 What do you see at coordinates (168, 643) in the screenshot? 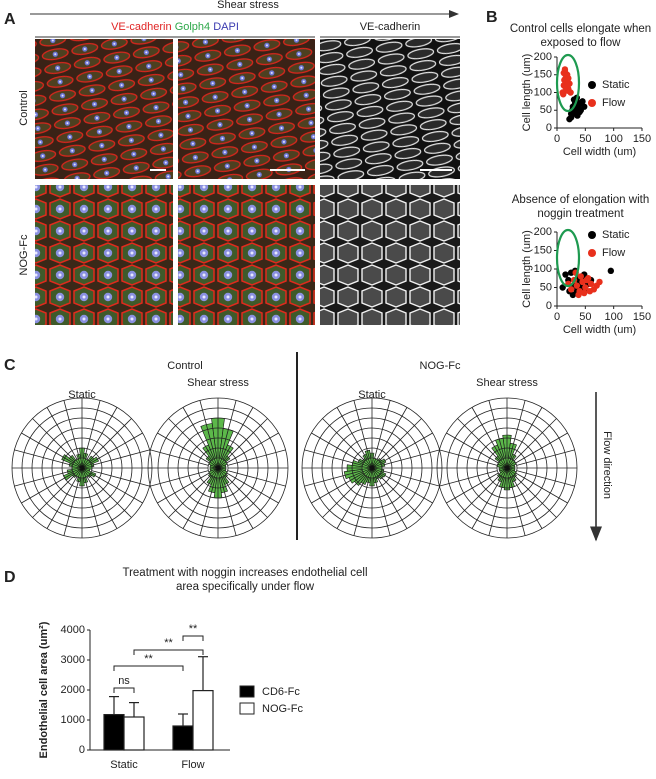
I see `significance-label: **` at bounding box center [168, 643].